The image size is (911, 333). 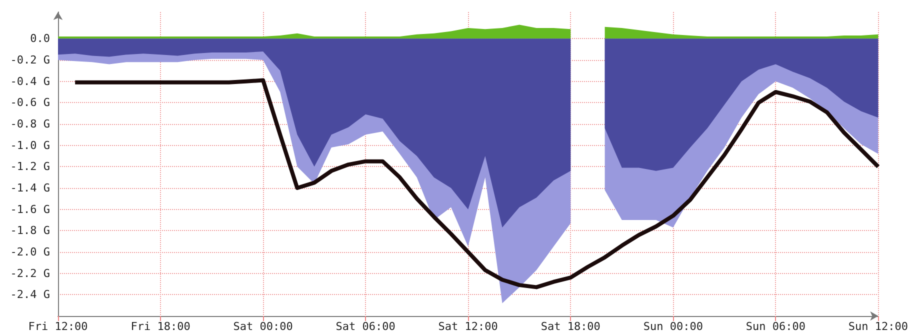 What do you see at coordinates (30, 103) in the screenshot?
I see `y-tick-label: -0.6 G` at bounding box center [30, 103].